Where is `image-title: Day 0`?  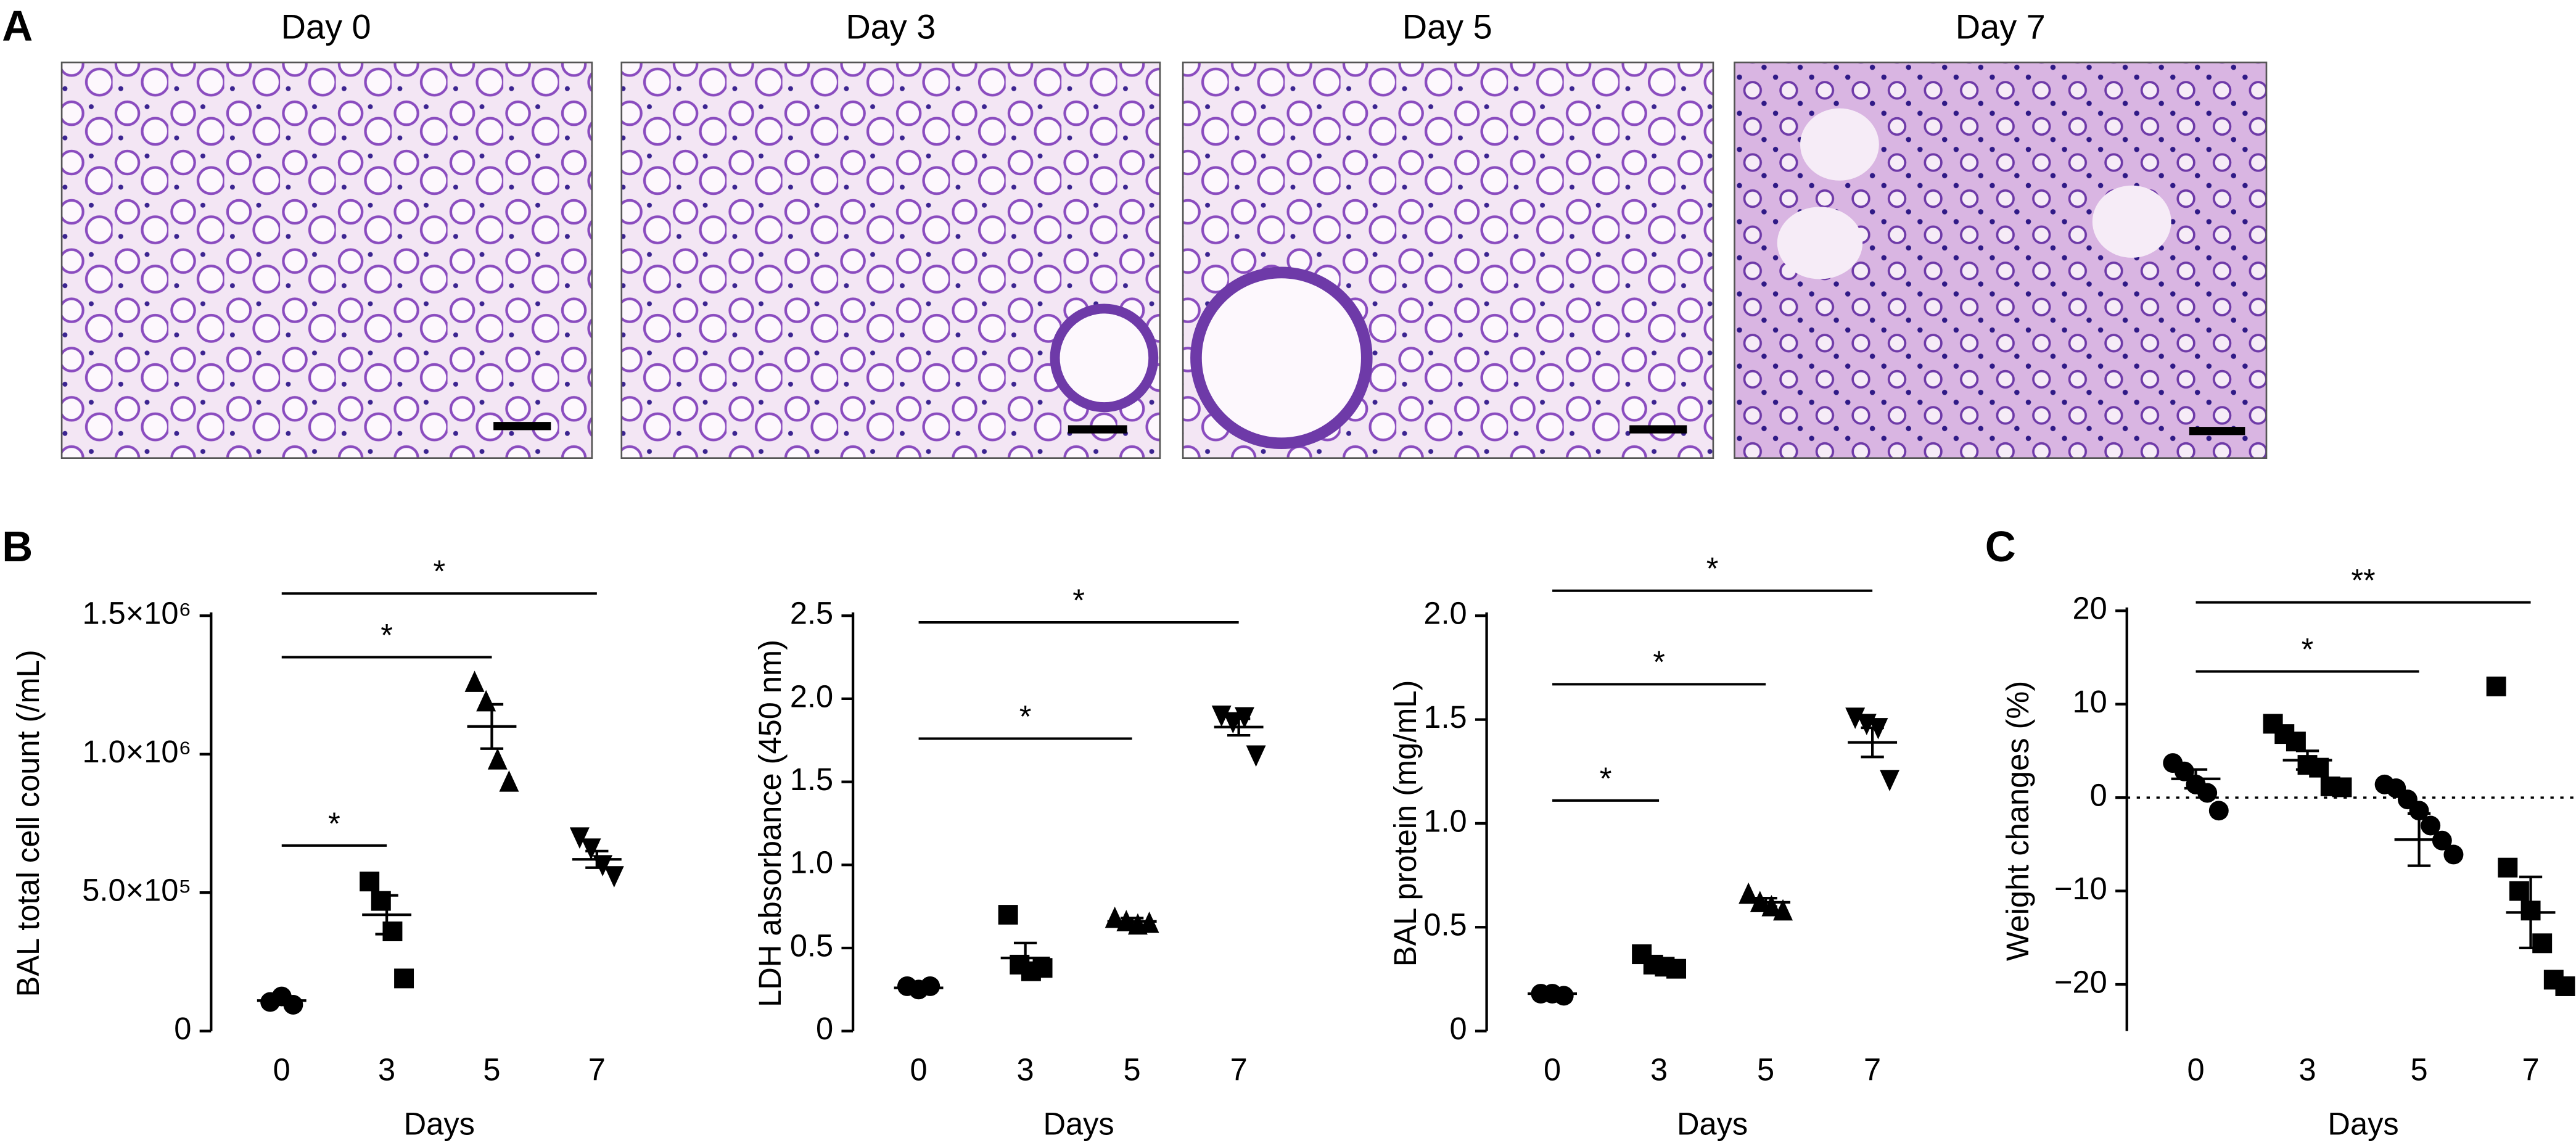 image-title: Day 0 is located at coordinates (326, 26).